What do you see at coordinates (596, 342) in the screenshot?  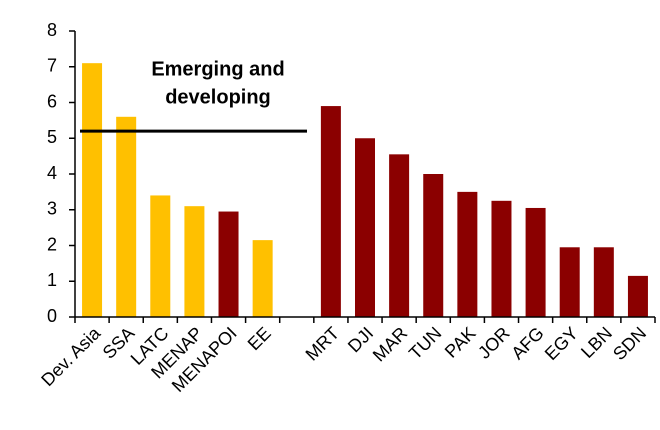 I see `x-tick-label: LBN` at bounding box center [596, 342].